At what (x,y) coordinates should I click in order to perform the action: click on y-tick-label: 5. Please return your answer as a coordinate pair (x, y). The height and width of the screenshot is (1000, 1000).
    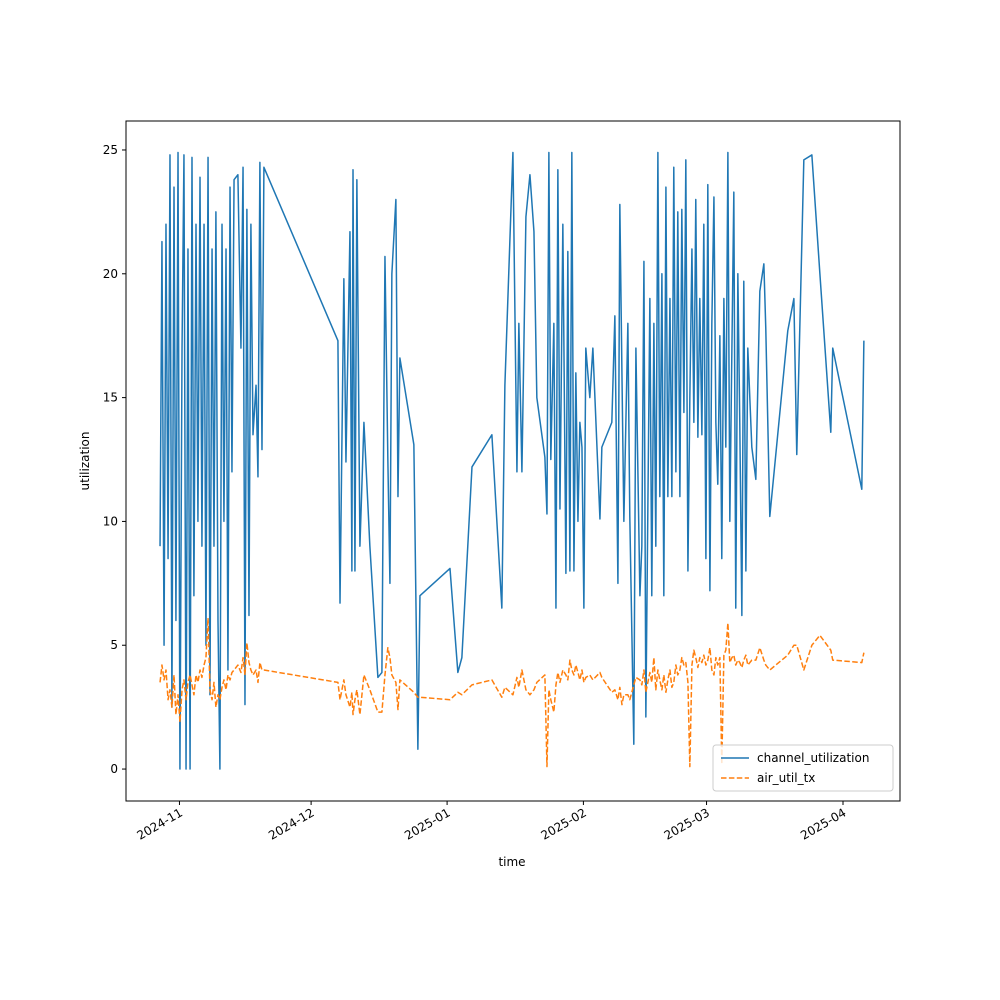
    Looking at the image, I should click on (114, 645).